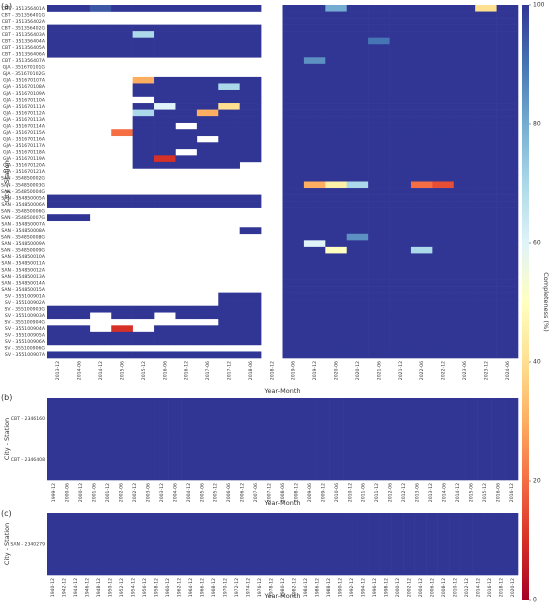 This screenshot has height=604, width=550. What do you see at coordinates (444, 587) in the screenshot?
I see `x-tick-label: 2008-12` at bounding box center [444, 587].